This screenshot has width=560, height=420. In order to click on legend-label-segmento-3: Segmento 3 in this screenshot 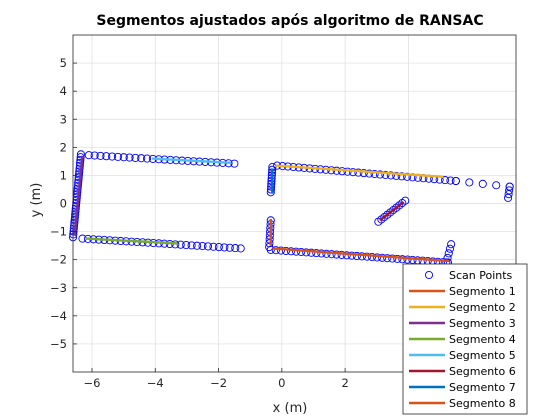, I will do `click(482, 323)`.